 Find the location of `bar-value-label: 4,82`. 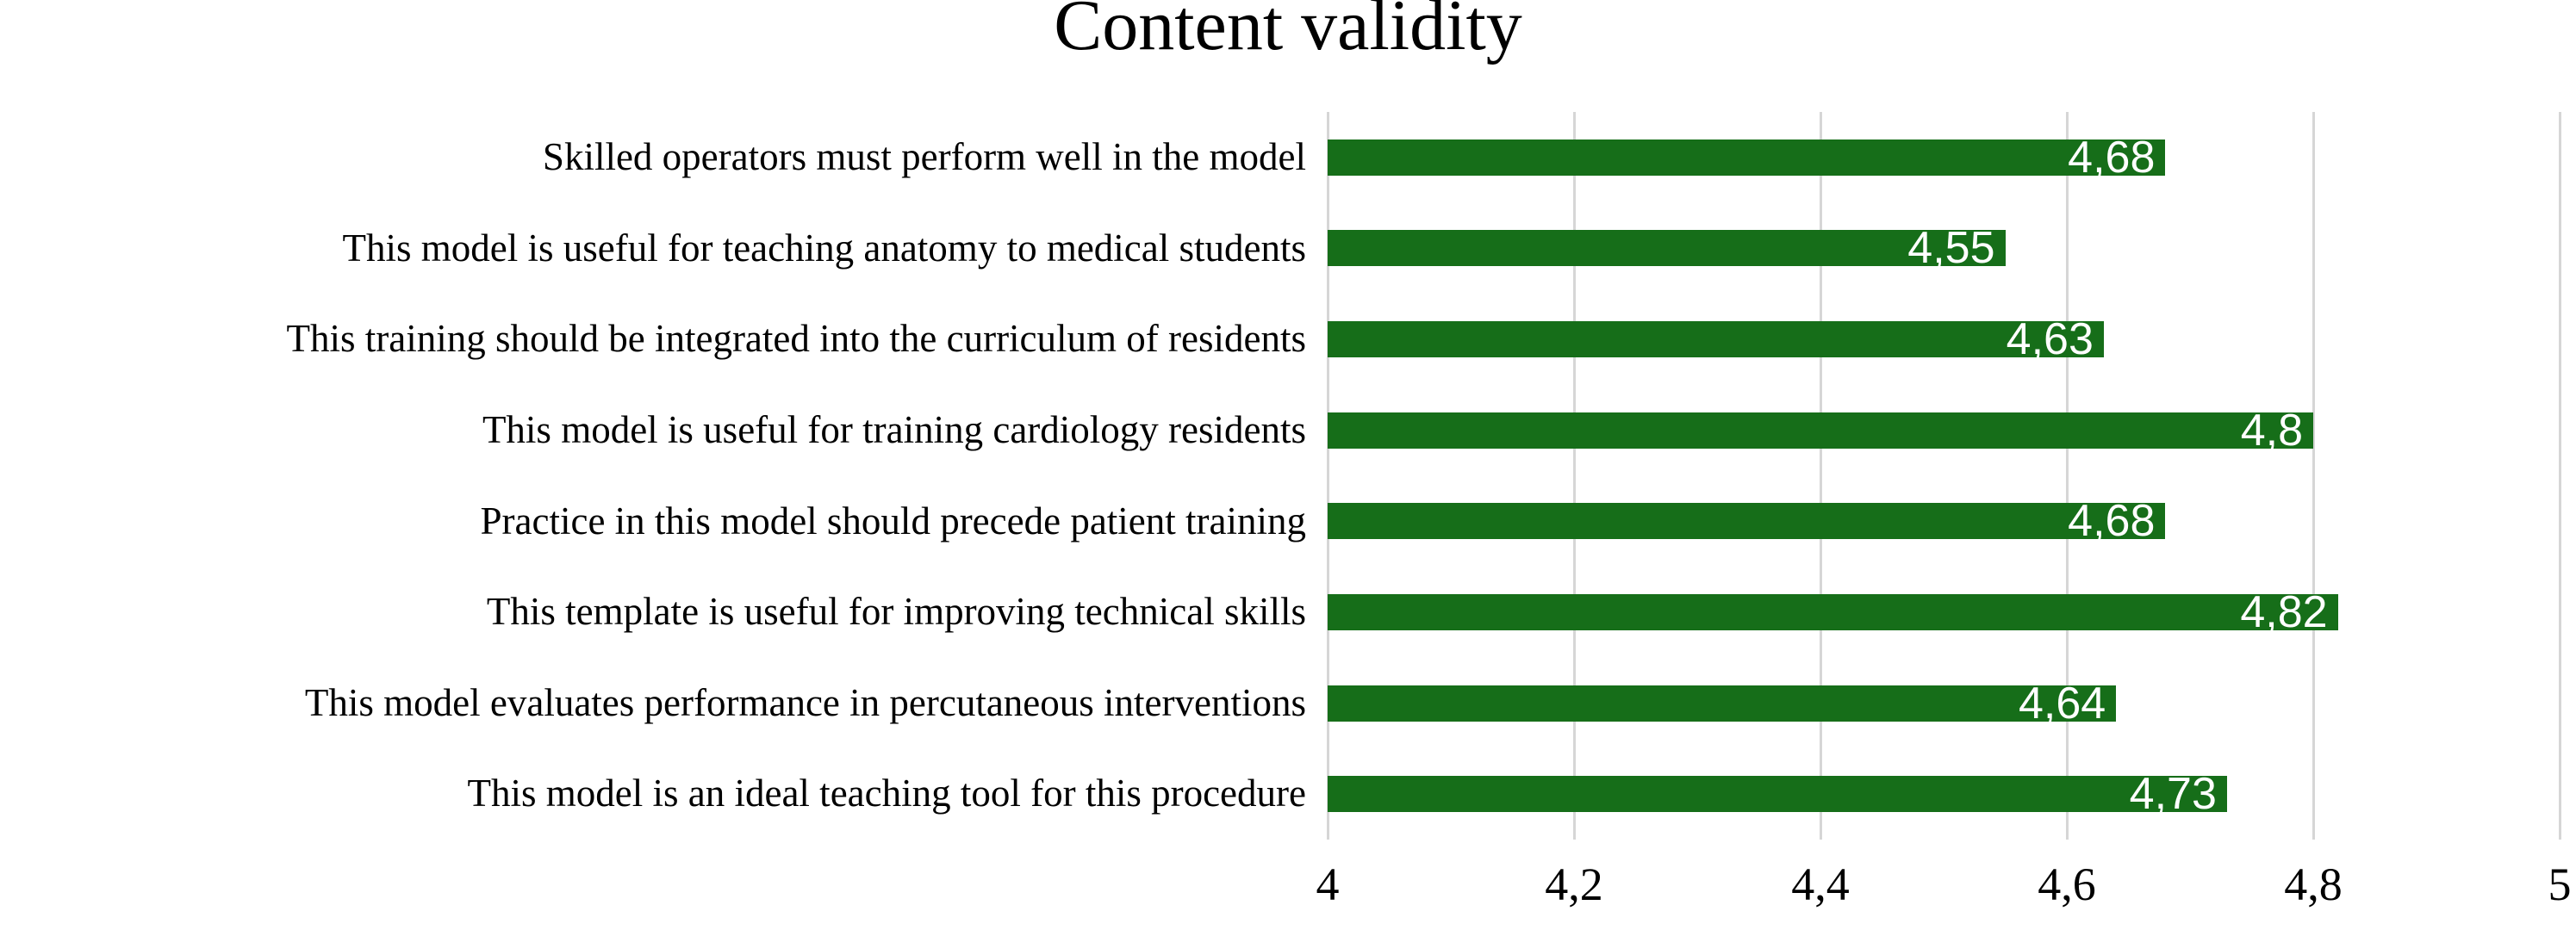

bar-value-label: 4,82 is located at coordinates (2284, 611).